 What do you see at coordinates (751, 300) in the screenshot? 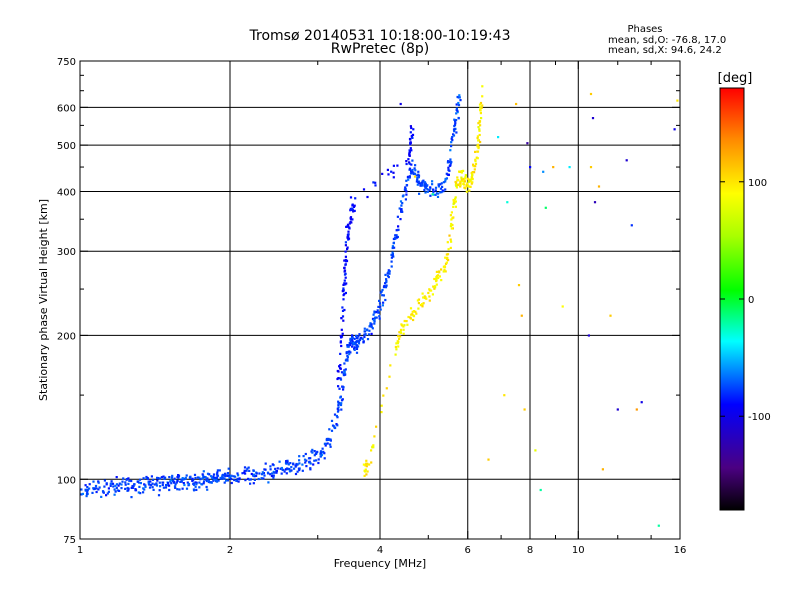
I see `colorbar-tick-label: 0` at bounding box center [751, 300].